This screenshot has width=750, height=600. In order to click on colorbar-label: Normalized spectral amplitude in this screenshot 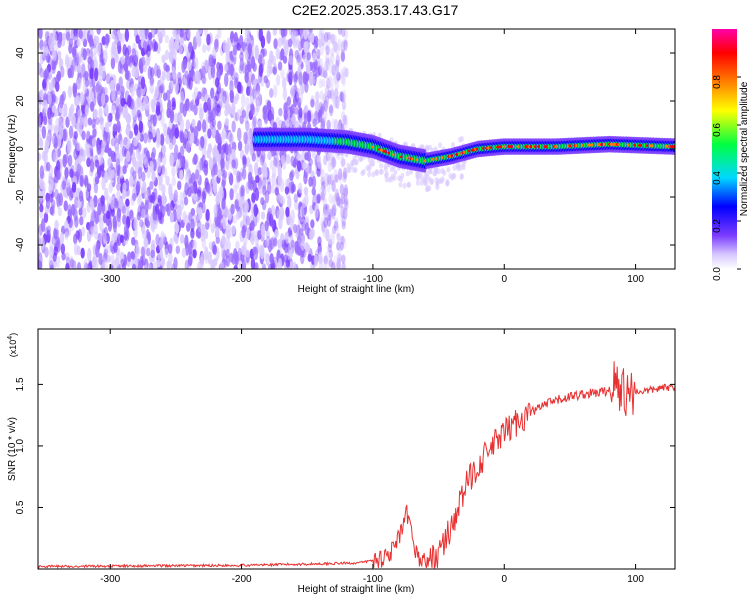, I will do `click(744, 148)`.